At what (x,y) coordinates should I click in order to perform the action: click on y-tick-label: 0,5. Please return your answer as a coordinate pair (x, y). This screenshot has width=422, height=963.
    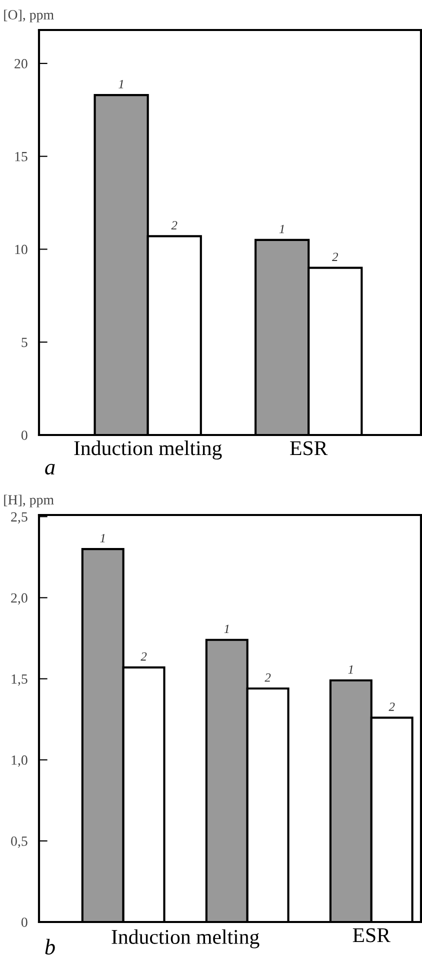
    Looking at the image, I should click on (19, 842).